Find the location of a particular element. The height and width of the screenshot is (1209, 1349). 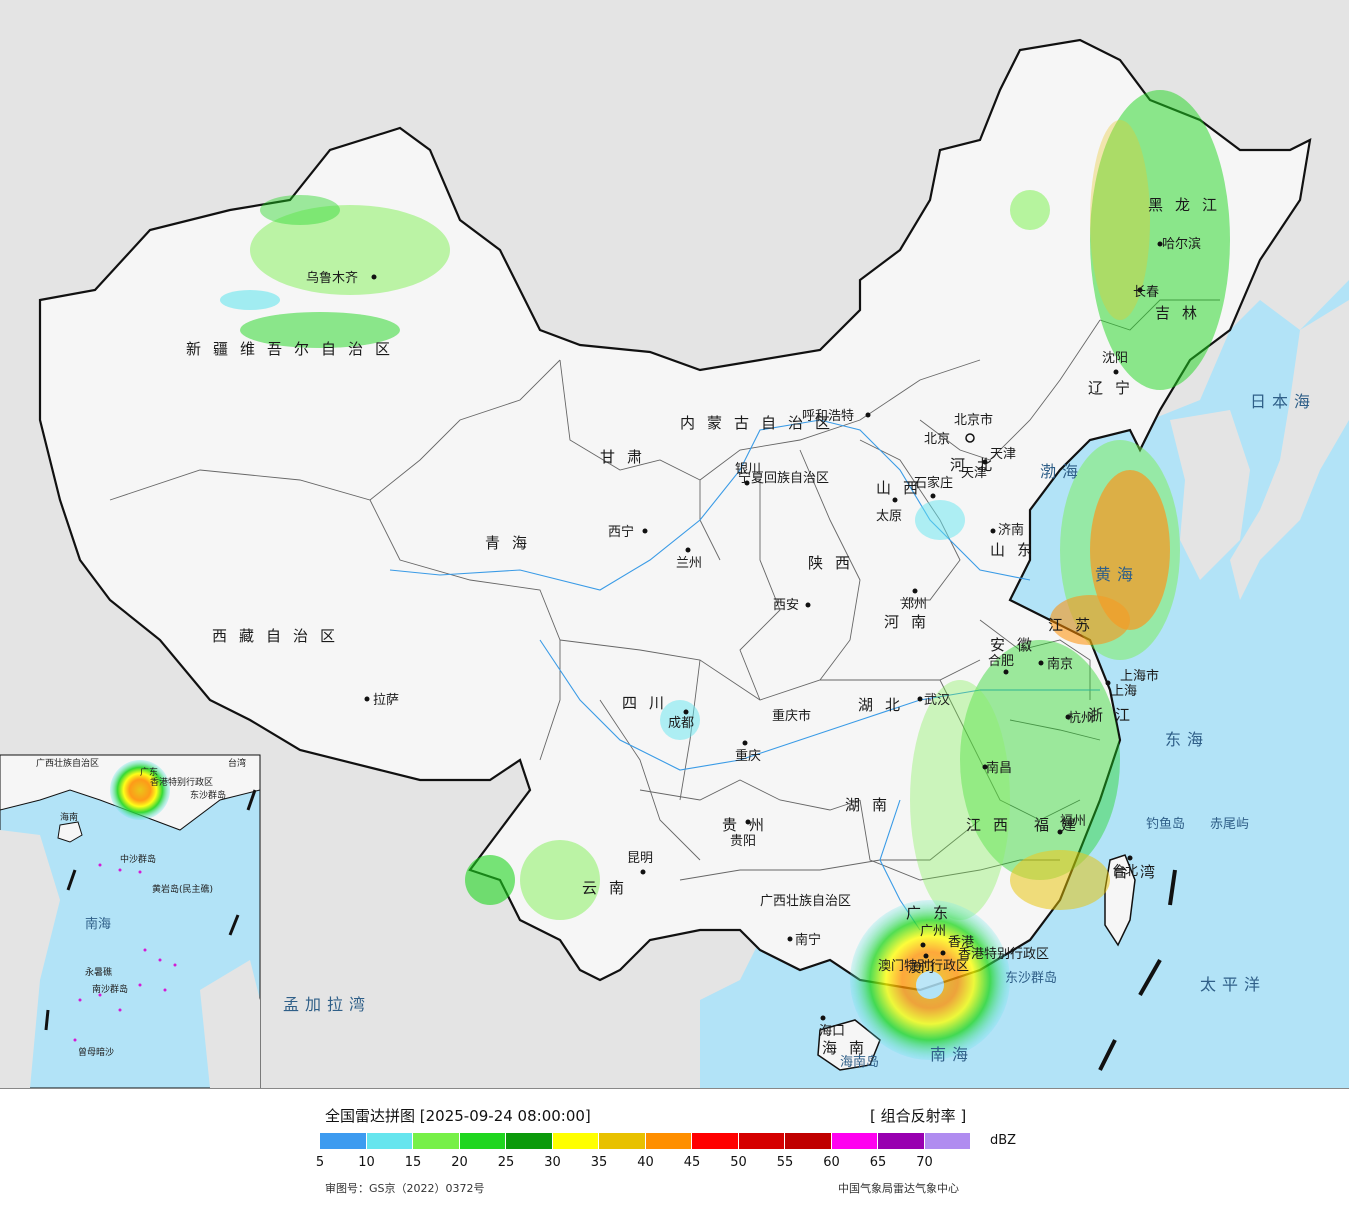

label-sichuan: 四川 is located at coordinates (649, 703).